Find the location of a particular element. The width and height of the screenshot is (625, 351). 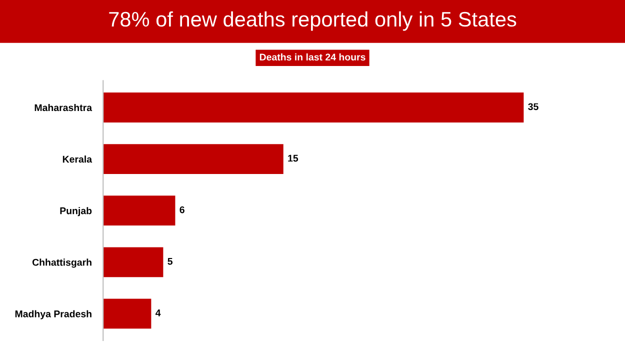

y-tick-label: Maharashtra is located at coordinates (63, 108).